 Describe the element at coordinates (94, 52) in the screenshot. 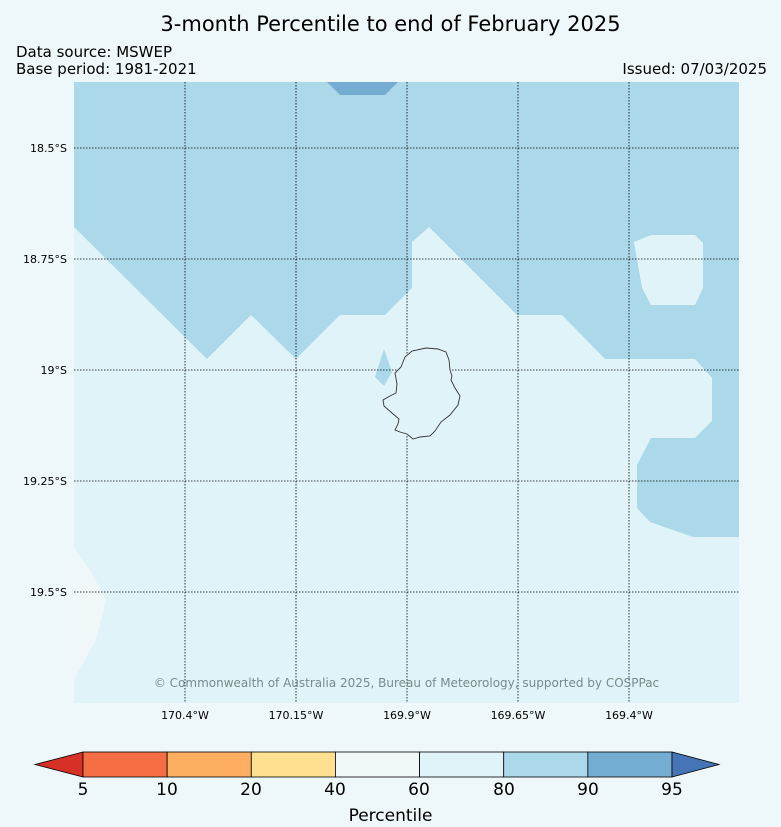

I see `data-source-text: Data source: MSWEP` at that location.